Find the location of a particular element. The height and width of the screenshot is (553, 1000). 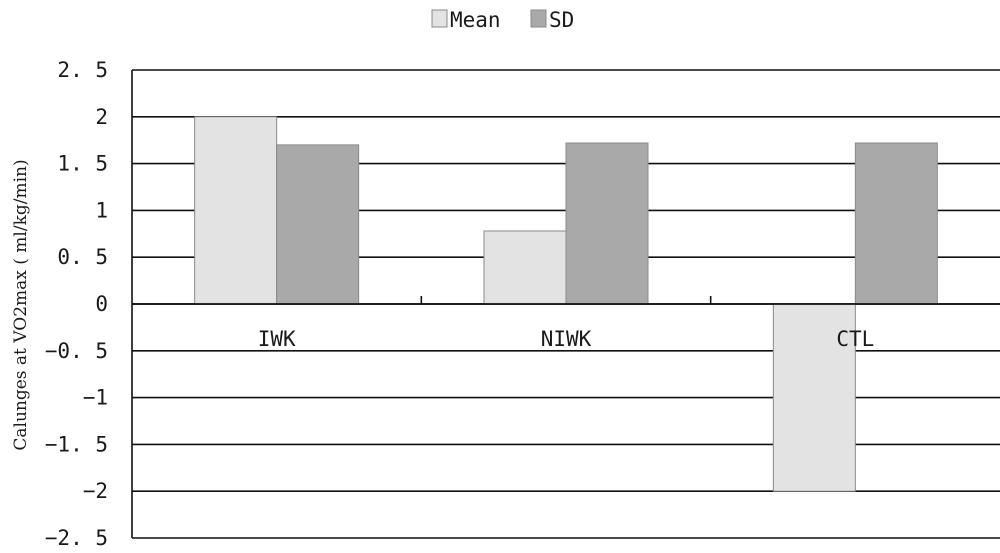

legend: Mean SD is located at coordinates (502, 20).